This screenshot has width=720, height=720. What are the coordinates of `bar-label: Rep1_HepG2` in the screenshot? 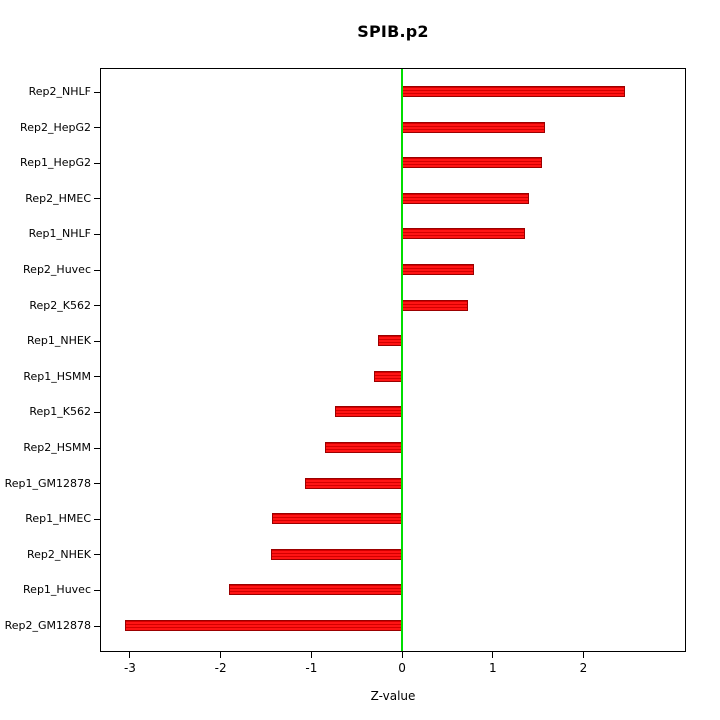 It's located at (55, 163).